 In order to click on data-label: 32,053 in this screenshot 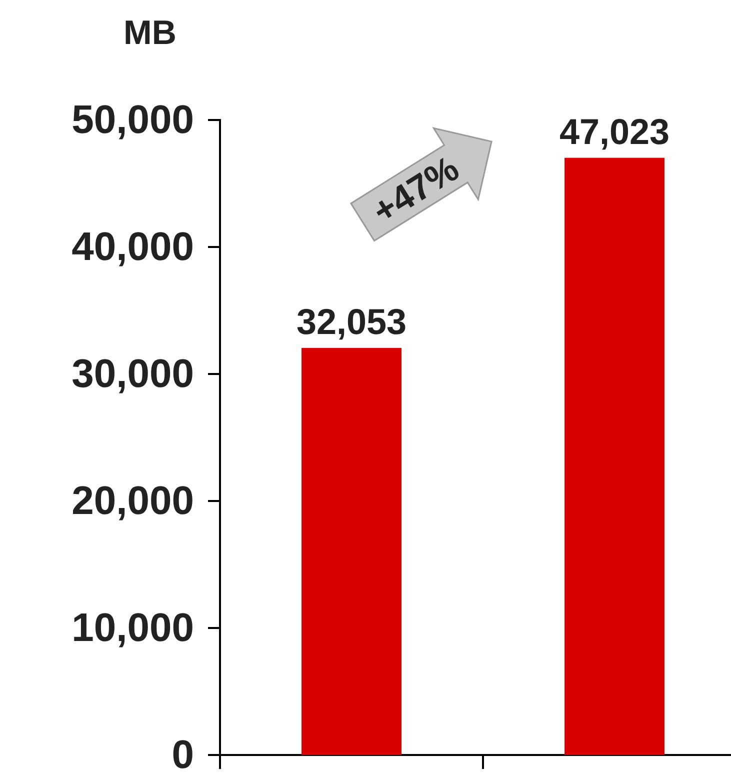, I will do `click(351, 321)`.